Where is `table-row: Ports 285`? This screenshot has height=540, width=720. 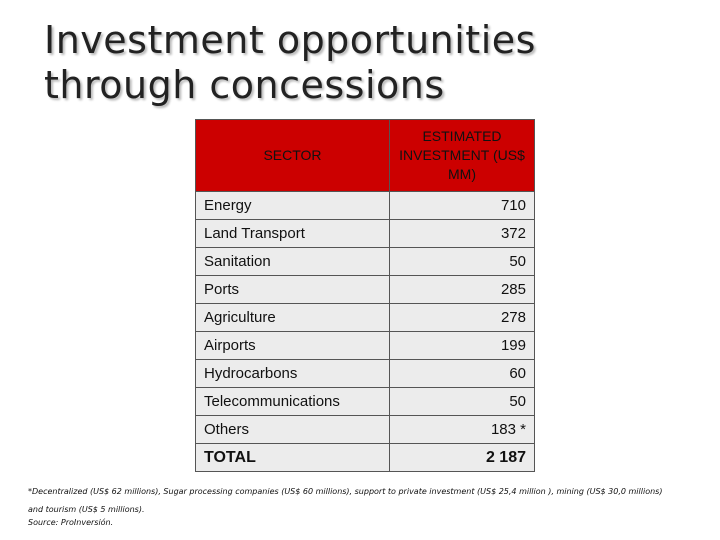
table-row: Ports 285 is located at coordinates (365, 289).